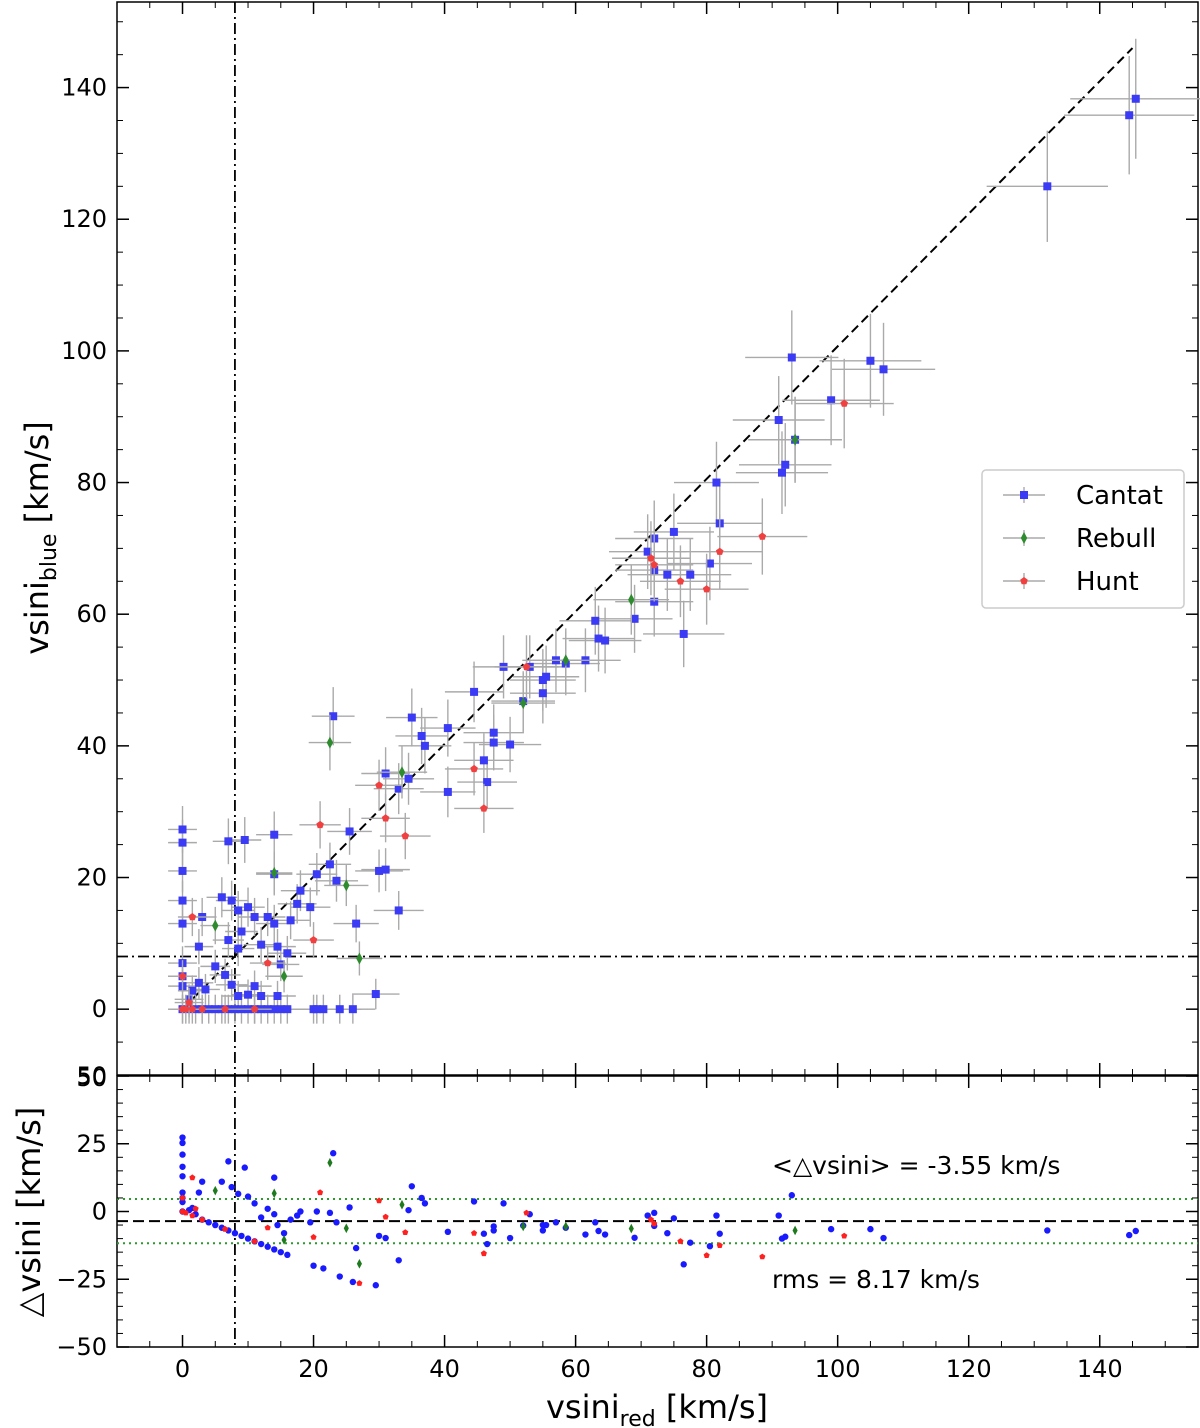 Image resolution: width=1200 pixels, height=1428 pixels. Describe the element at coordinates (313, 1369) in the screenshot. I see `bottom-x-tick-label: 20` at that location.